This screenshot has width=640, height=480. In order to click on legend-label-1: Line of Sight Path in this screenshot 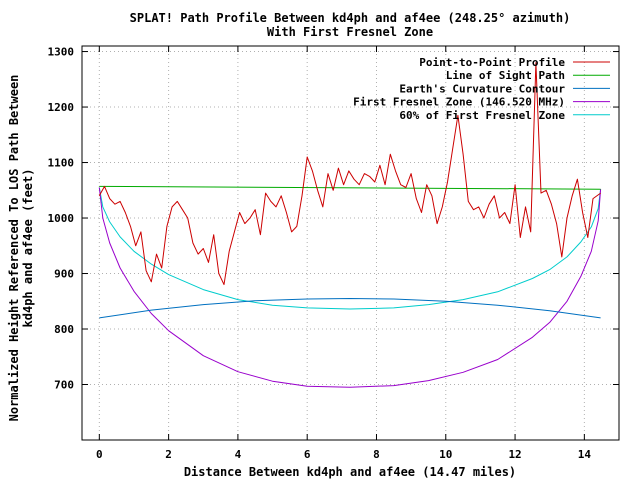, I will do `click(505, 75)`.